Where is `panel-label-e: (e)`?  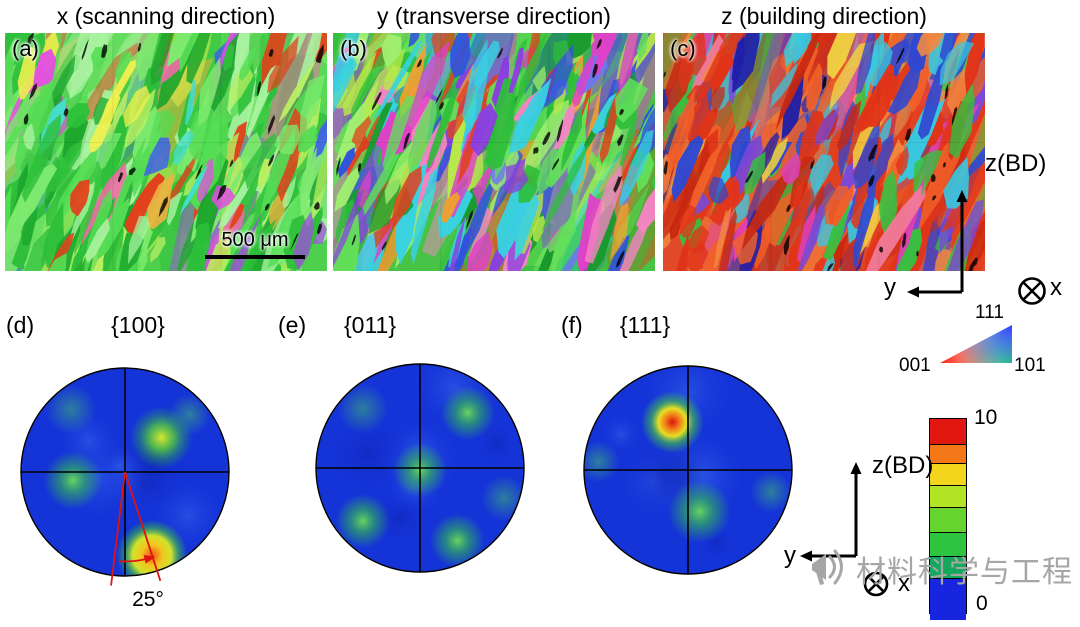 panel-label-e: (e) is located at coordinates (292, 325).